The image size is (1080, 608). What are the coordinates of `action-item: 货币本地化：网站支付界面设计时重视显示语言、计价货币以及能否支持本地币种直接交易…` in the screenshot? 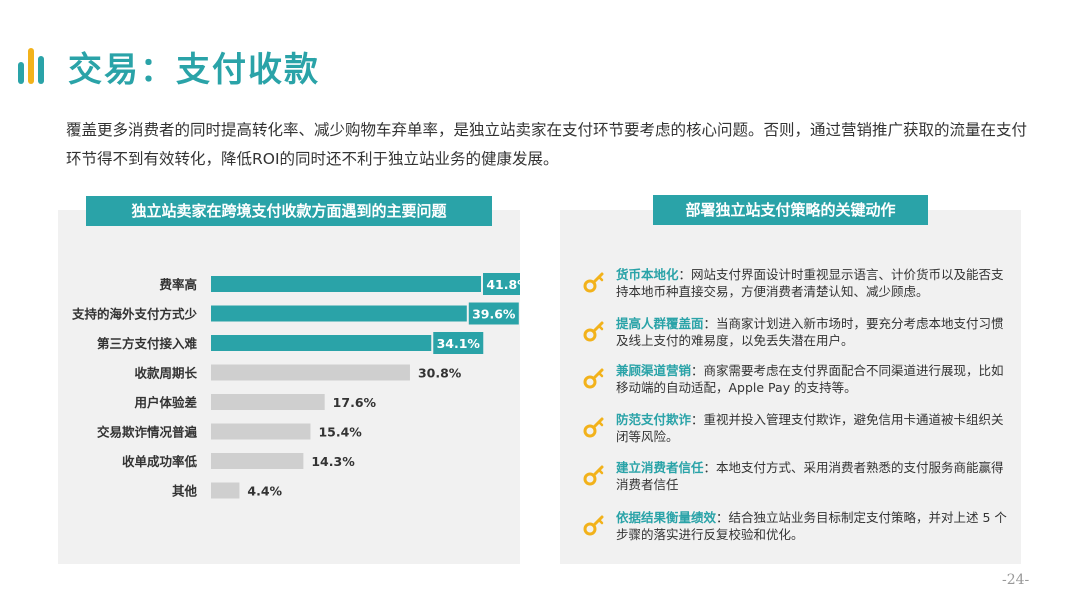 It's located at (798, 286).